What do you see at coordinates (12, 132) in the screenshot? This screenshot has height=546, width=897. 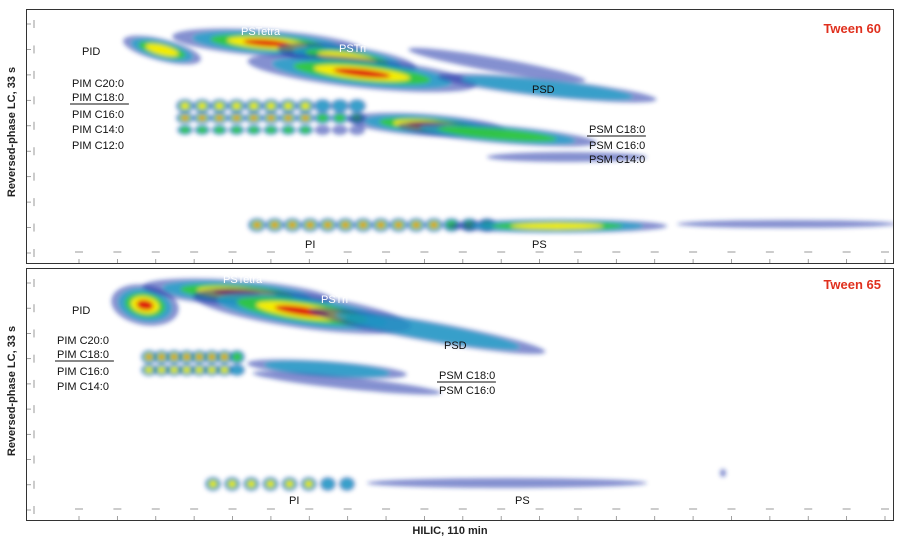 I see `y-axis-label: Reversed-phase LC, 33 s` at bounding box center [12, 132].